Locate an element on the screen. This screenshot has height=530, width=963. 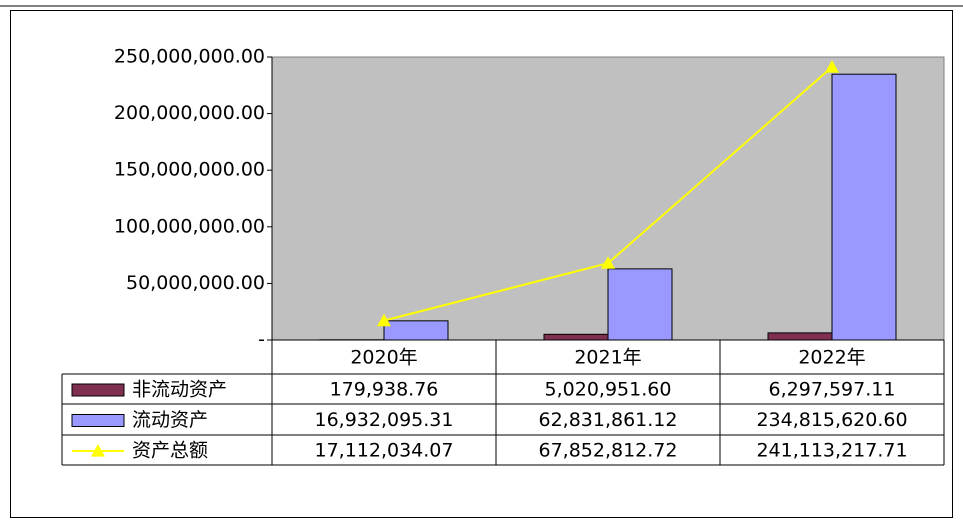
x-tick-label: 2021年 is located at coordinates (607, 358).